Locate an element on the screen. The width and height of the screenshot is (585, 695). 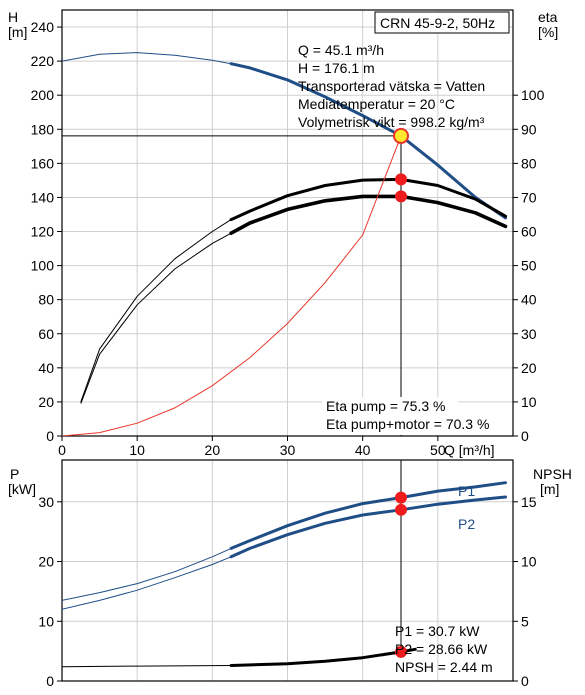
p1-series-label: P1 is located at coordinates (466, 491).